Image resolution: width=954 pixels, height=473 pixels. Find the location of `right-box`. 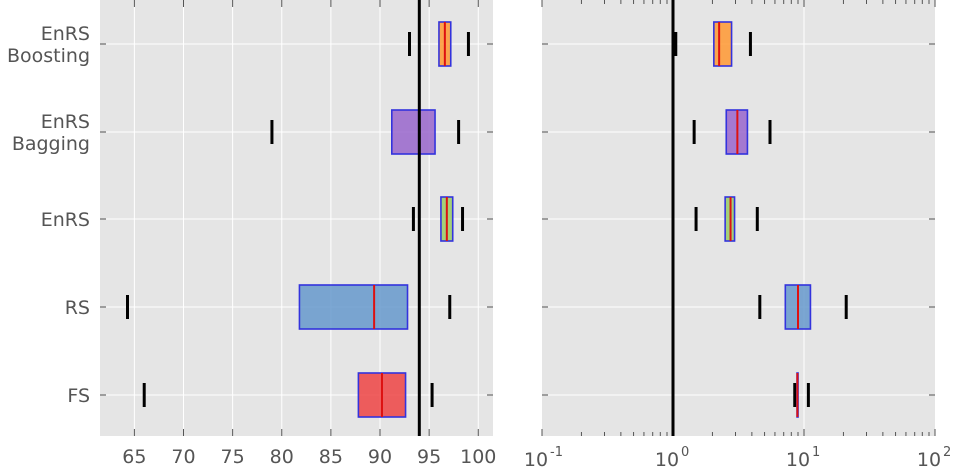

right-box is located at coordinates (723, 44).